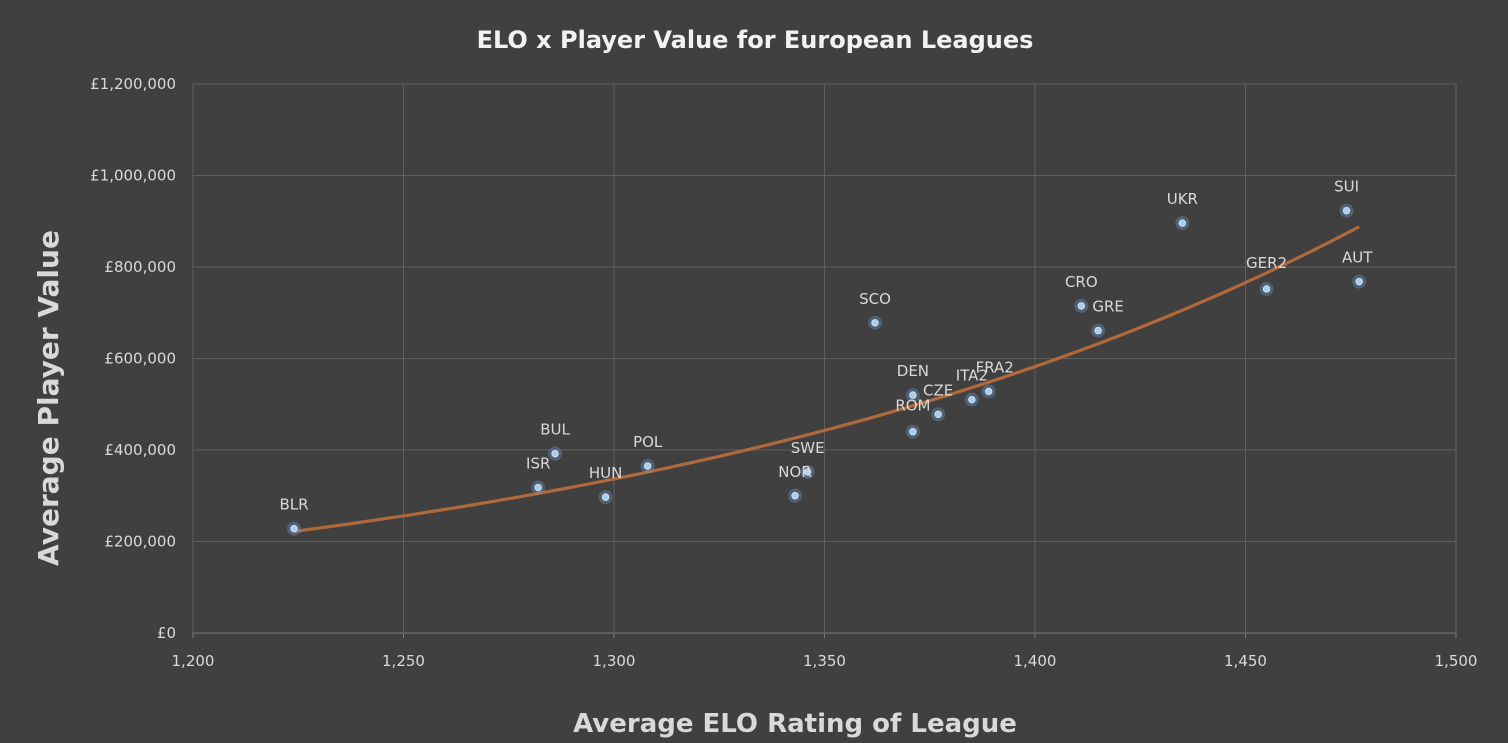 This screenshot has height=743, width=1508. I want to click on x-tick-label: 1,300, so click(614, 661).